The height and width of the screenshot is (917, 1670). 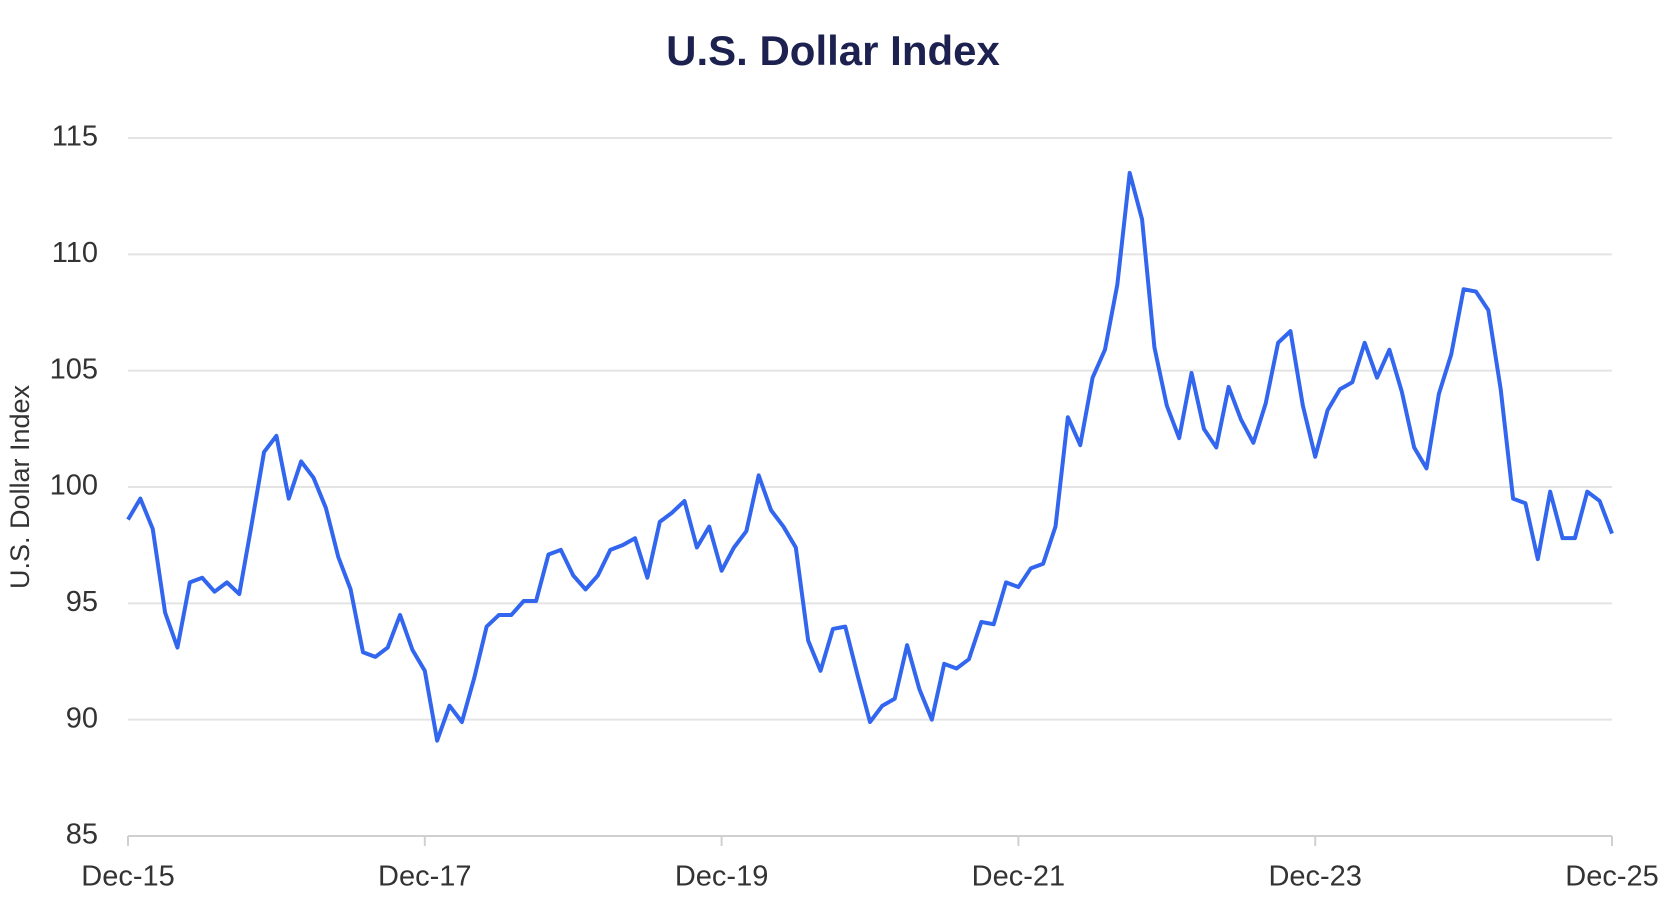 I want to click on chart-title: U.S. Dollar Index, so click(x=833, y=50).